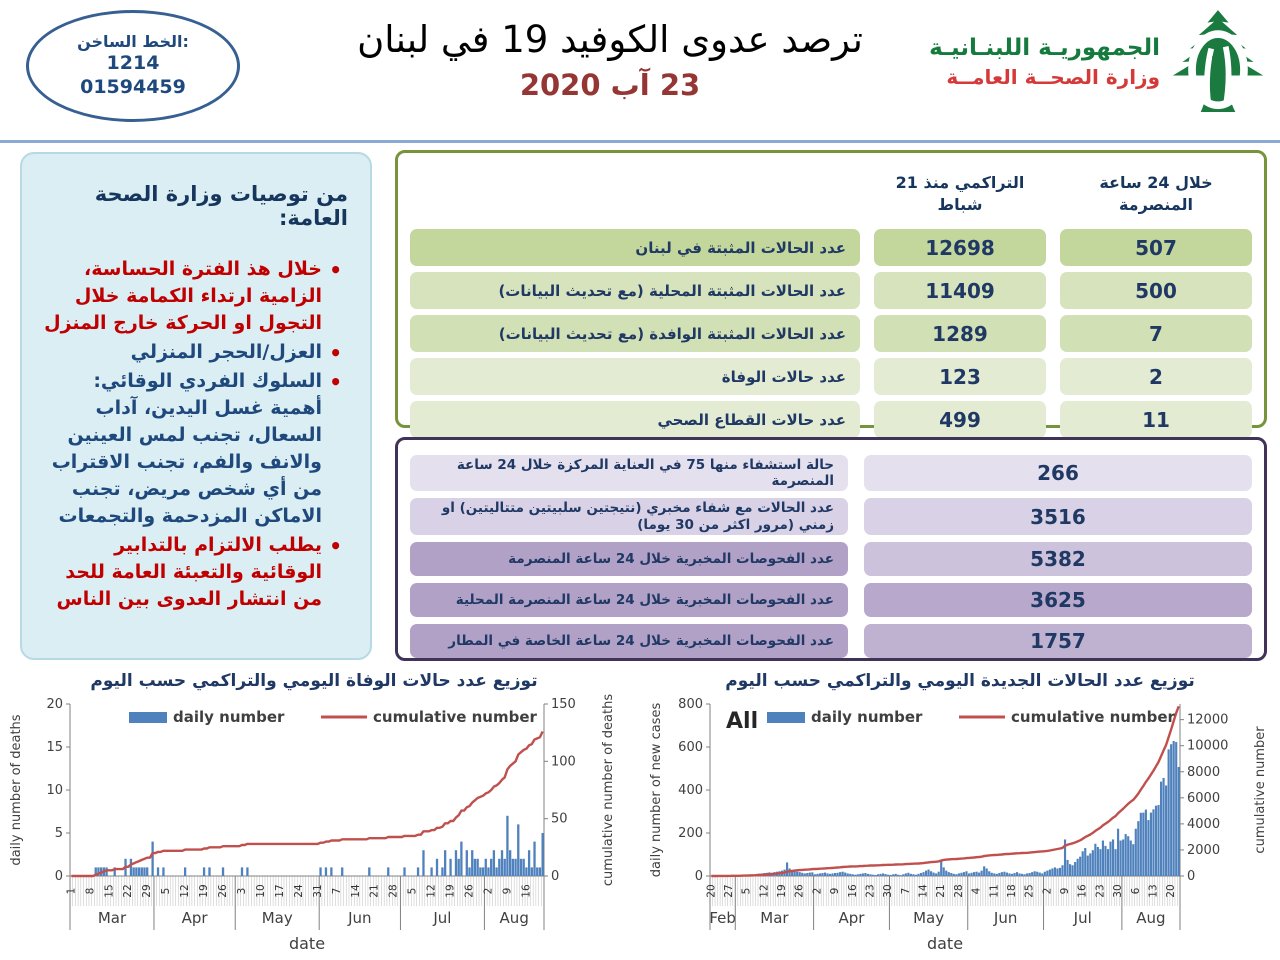 This screenshot has height=960, width=1280. I want to click on svg-text: 4, so click(977, 890).